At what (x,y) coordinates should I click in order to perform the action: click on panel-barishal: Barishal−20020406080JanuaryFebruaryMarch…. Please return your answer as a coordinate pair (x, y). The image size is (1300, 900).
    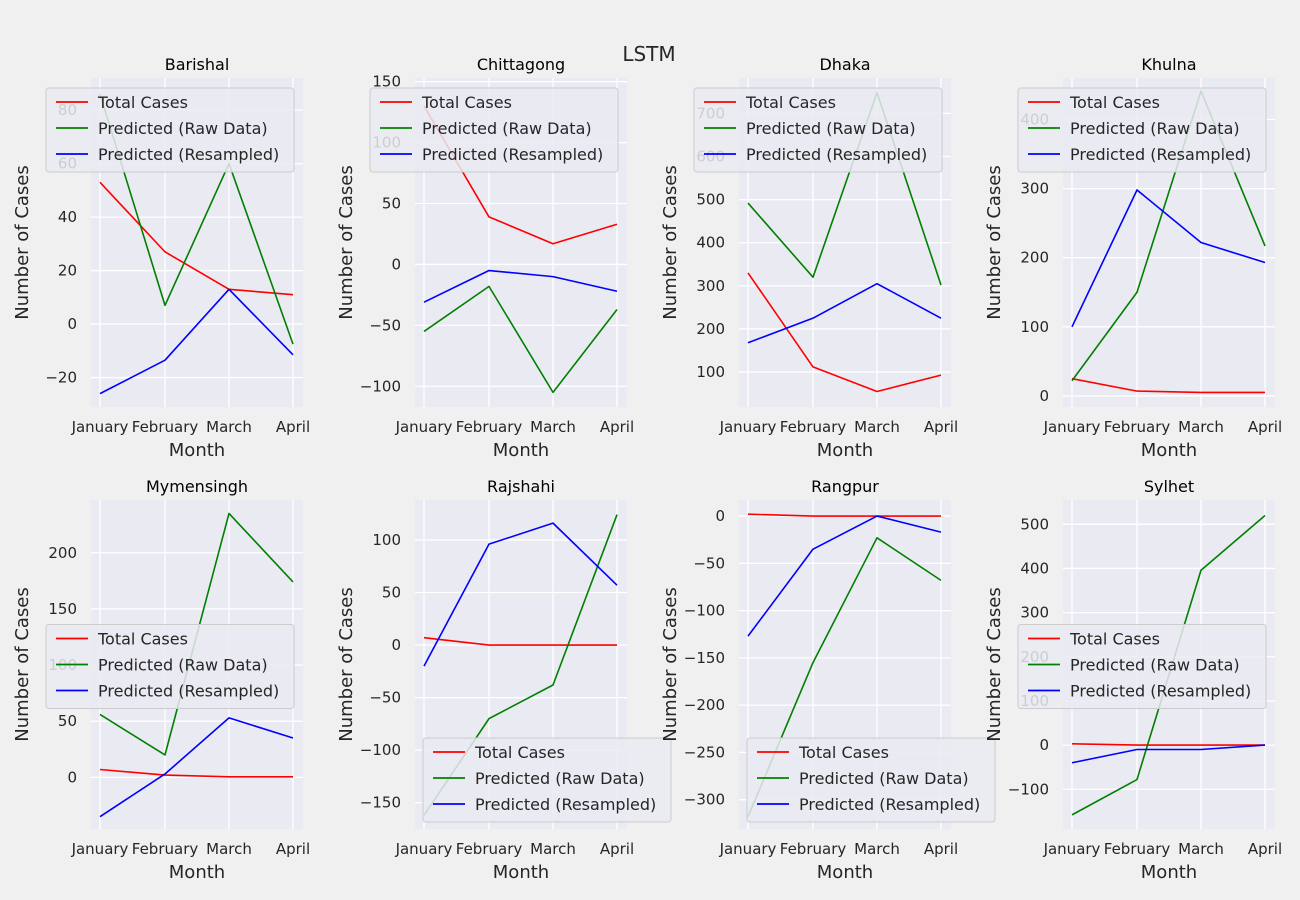
    Looking at the image, I should click on (161, 258).